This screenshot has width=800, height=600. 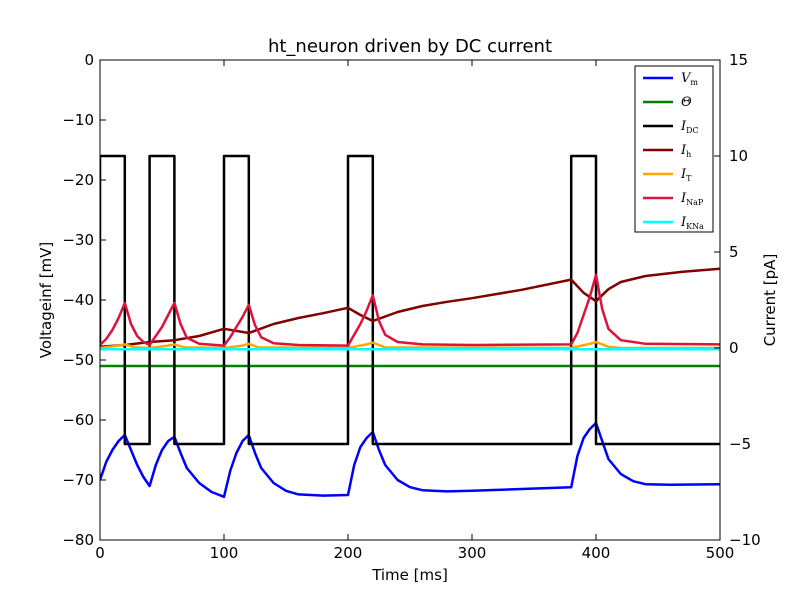 What do you see at coordinates (689, 127) in the screenshot?
I see `legend-label: IDC` at bounding box center [689, 127].